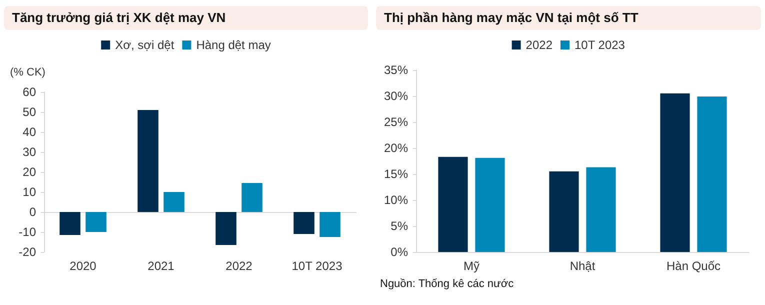 This screenshot has width=765, height=305. What do you see at coordinates (396, 200) in the screenshot?
I see `y-tick-label: 10%` at bounding box center [396, 200].